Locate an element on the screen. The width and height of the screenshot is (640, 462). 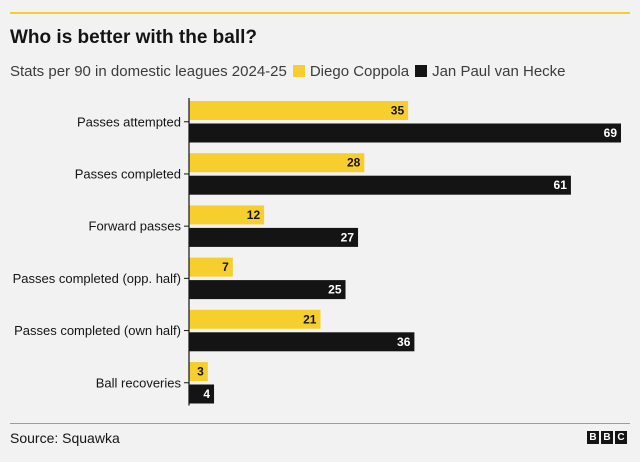
value-label: 69 is located at coordinates (611, 133).